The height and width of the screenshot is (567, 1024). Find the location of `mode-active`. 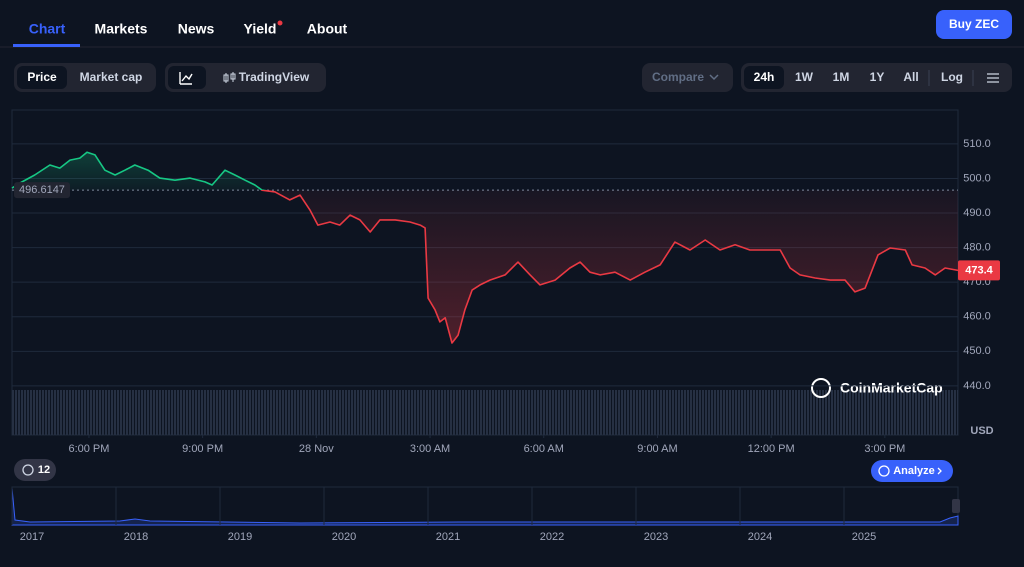

mode-active is located at coordinates (42, 77).